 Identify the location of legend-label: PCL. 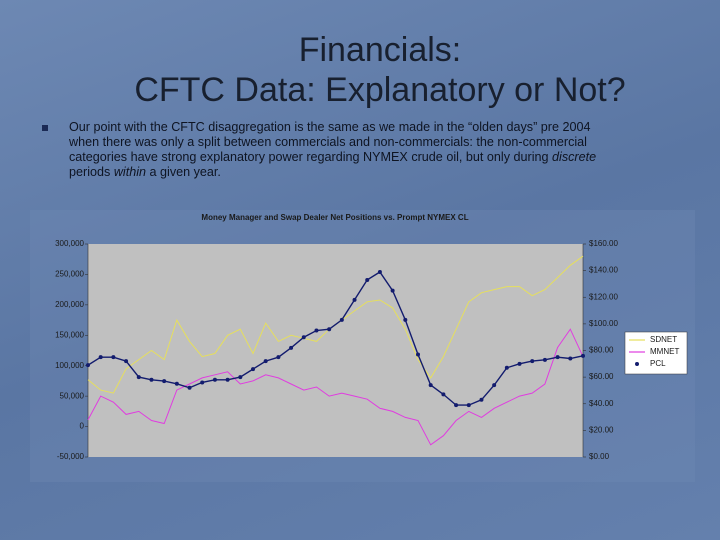
(658, 363).